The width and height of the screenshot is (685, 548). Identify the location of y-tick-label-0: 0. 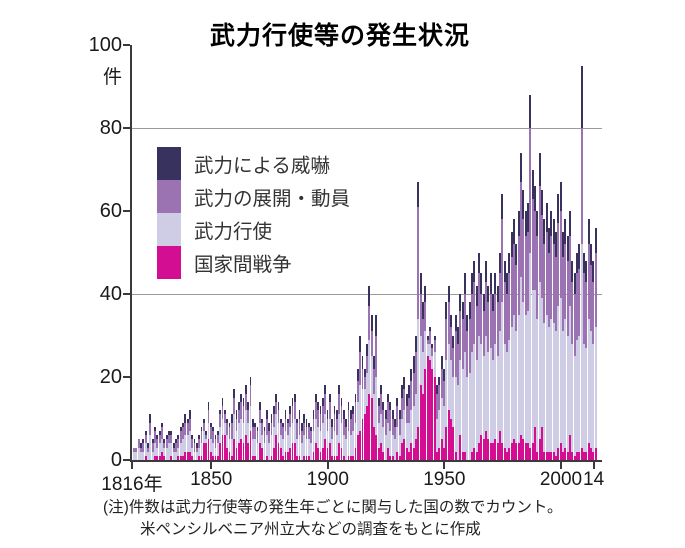
(116, 460).